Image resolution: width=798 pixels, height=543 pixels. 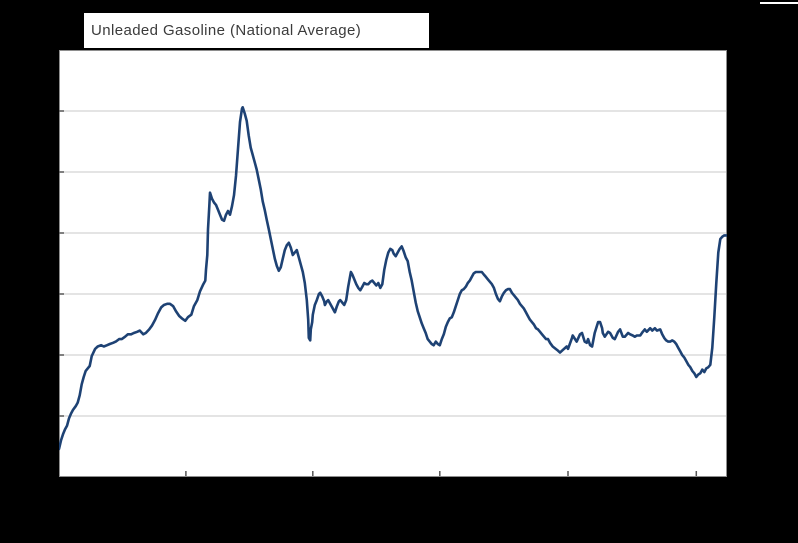 I want to click on top-right-artifact, so click(x=779, y=3).